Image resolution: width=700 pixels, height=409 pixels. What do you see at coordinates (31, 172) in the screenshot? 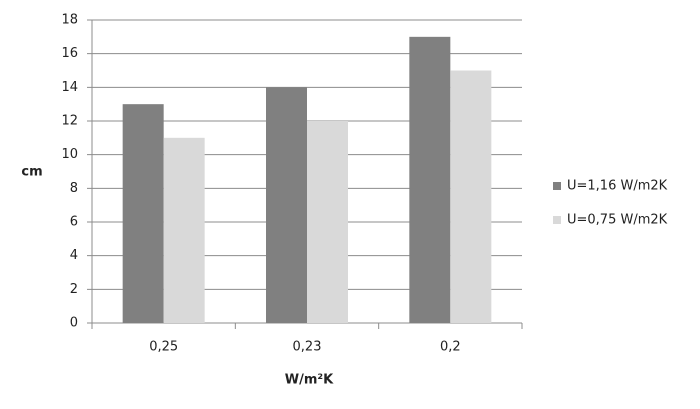
I see `y-axis-label: cm` at bounding box center [31, 172].